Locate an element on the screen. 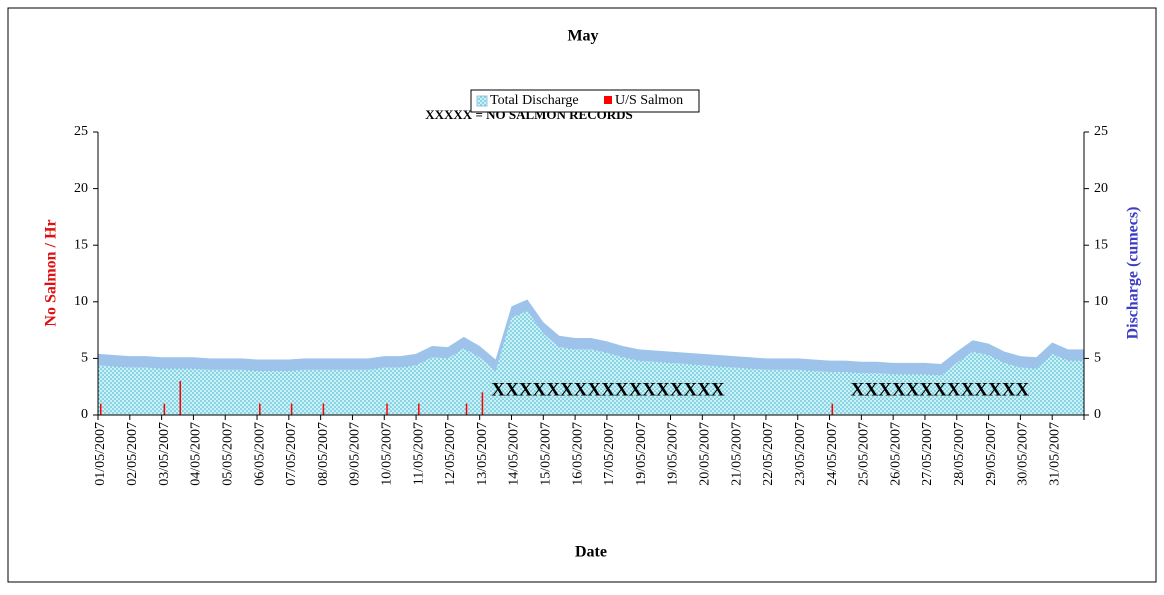 Image resolution: width=1164 pixels, height=595 pixels. x-tick-label: 17/05/2007 is located at coordinates (609, 454).